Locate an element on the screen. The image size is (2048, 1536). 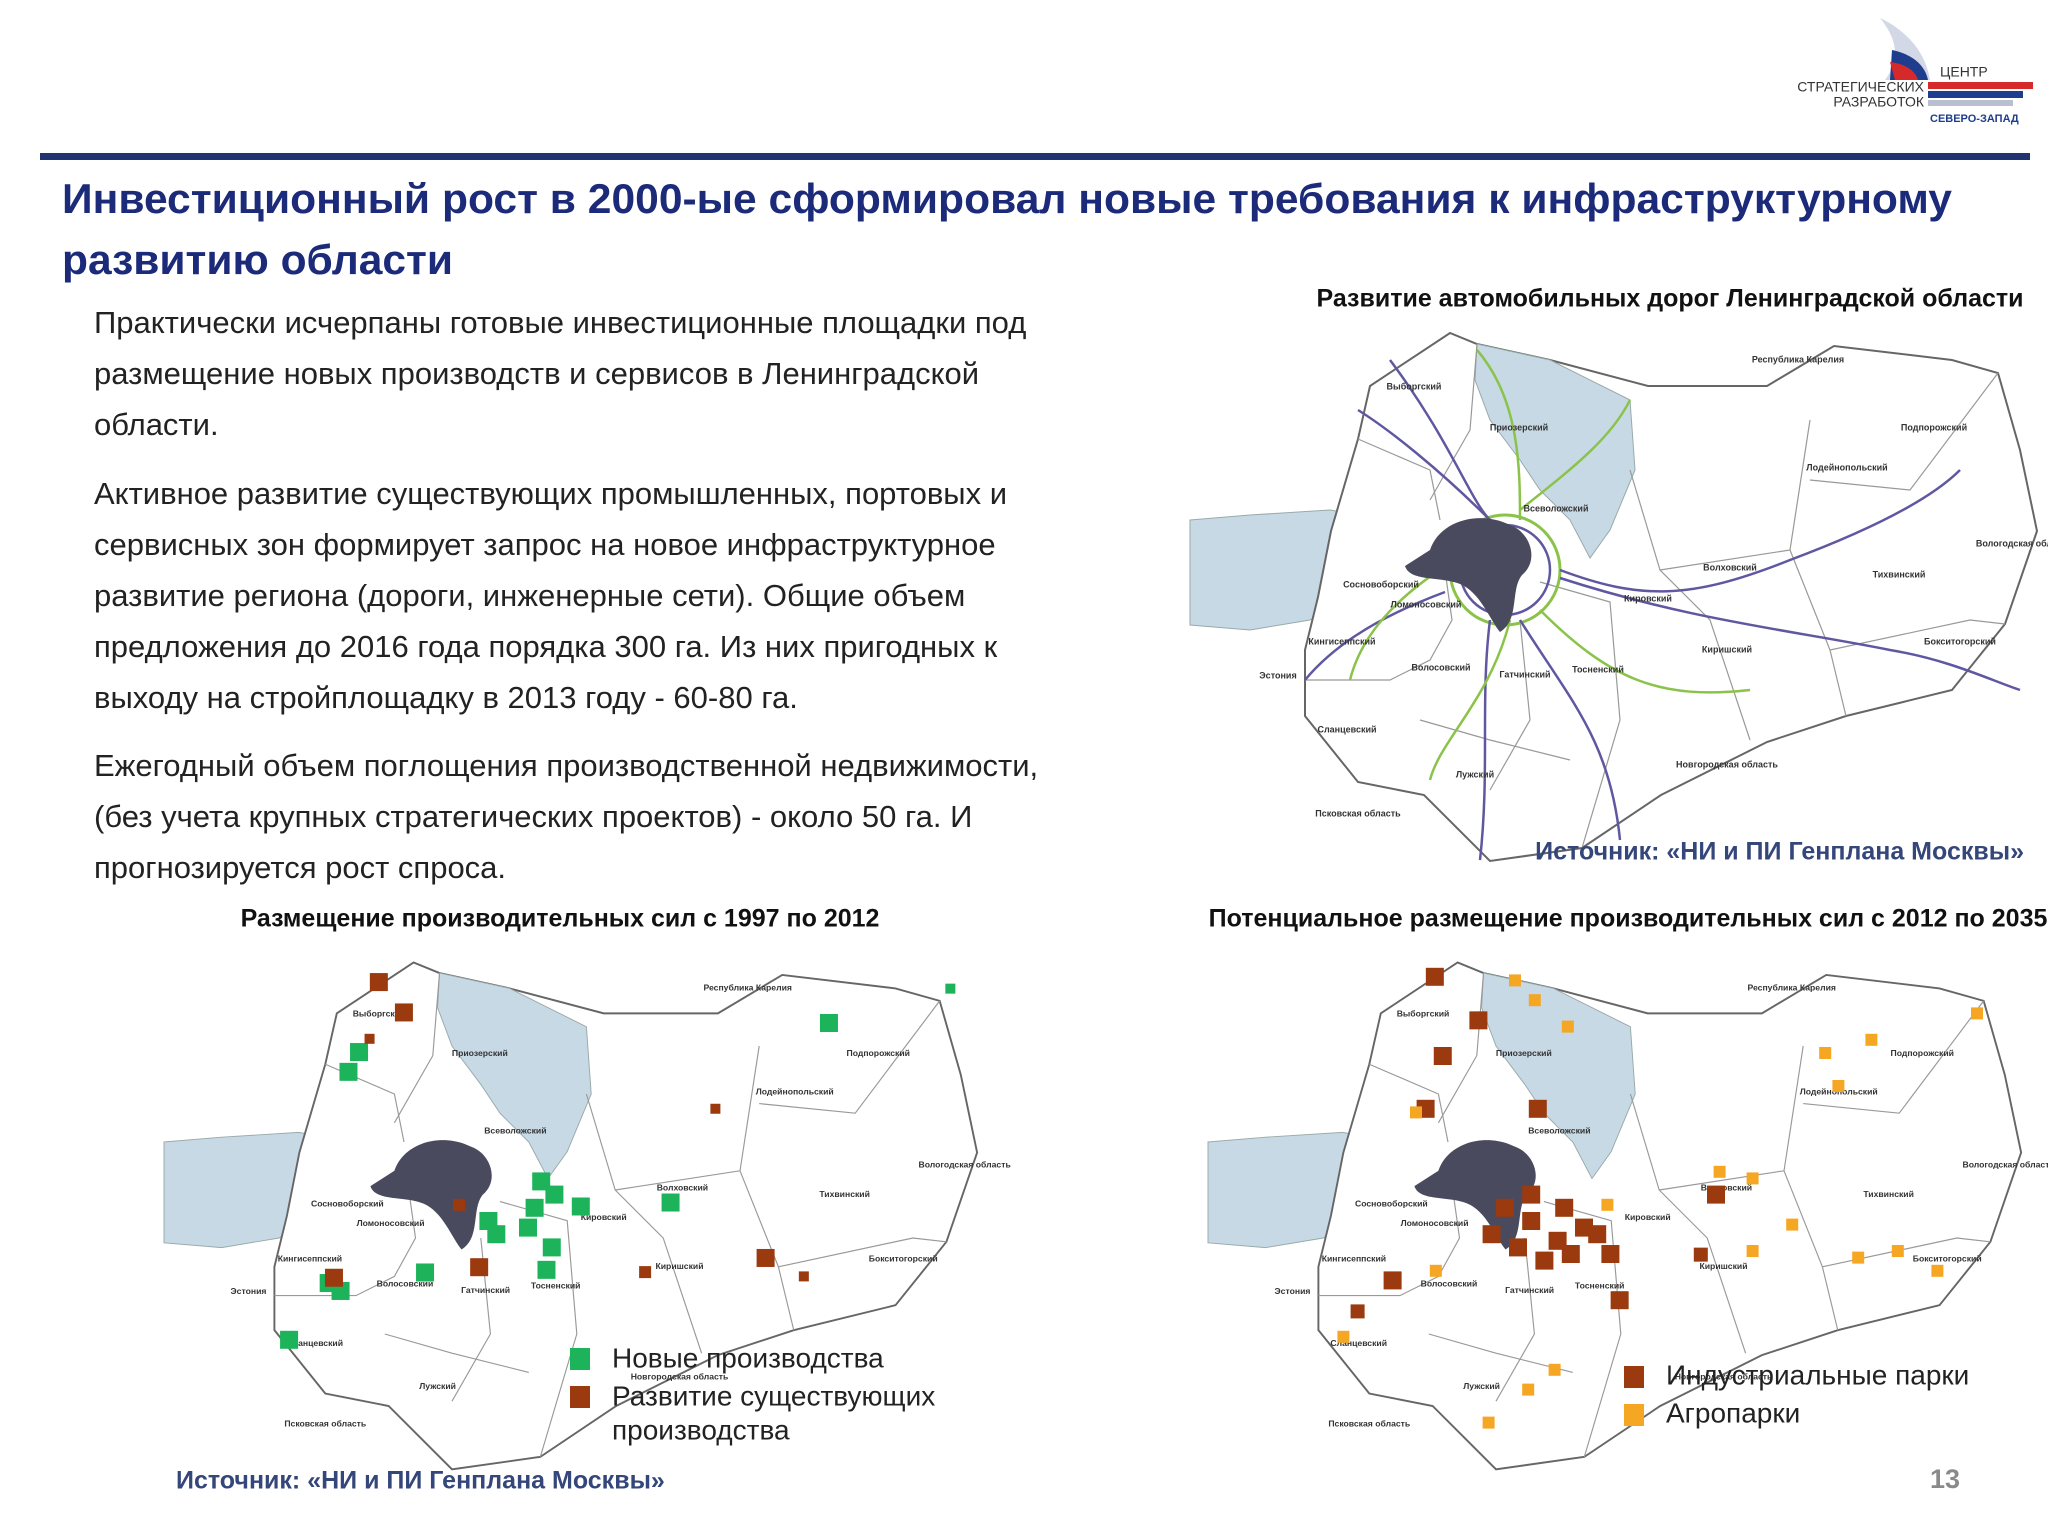
logo-sail-red is located at coordinates (1904, 71).